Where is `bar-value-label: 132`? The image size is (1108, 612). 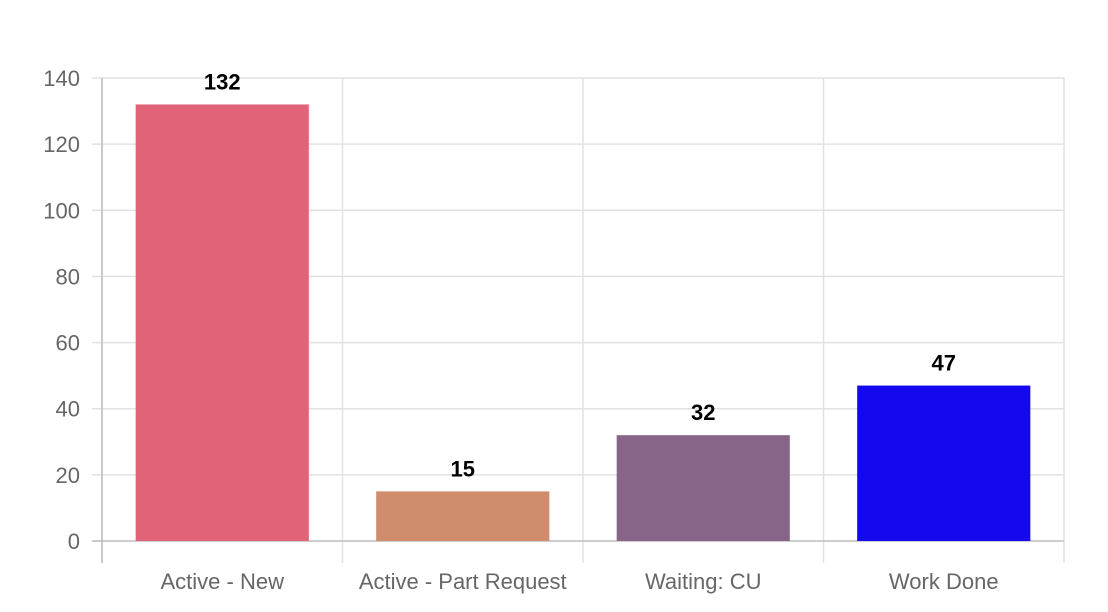 bar-value-label: 132 is located at coordinates (222, 81).